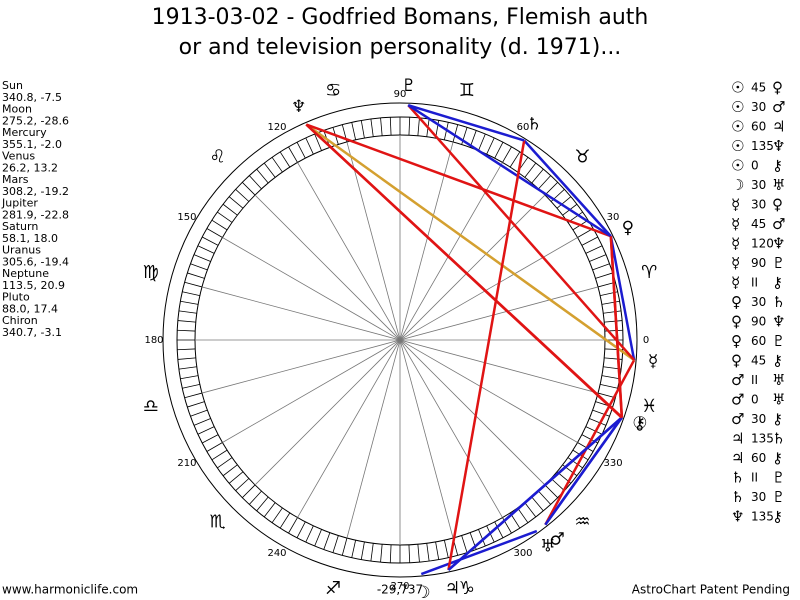 This screenshot has height=600, width=800. Describe the element at coordinates (399, 586) in the screenshot. I see `degree-label: 270` at that location.